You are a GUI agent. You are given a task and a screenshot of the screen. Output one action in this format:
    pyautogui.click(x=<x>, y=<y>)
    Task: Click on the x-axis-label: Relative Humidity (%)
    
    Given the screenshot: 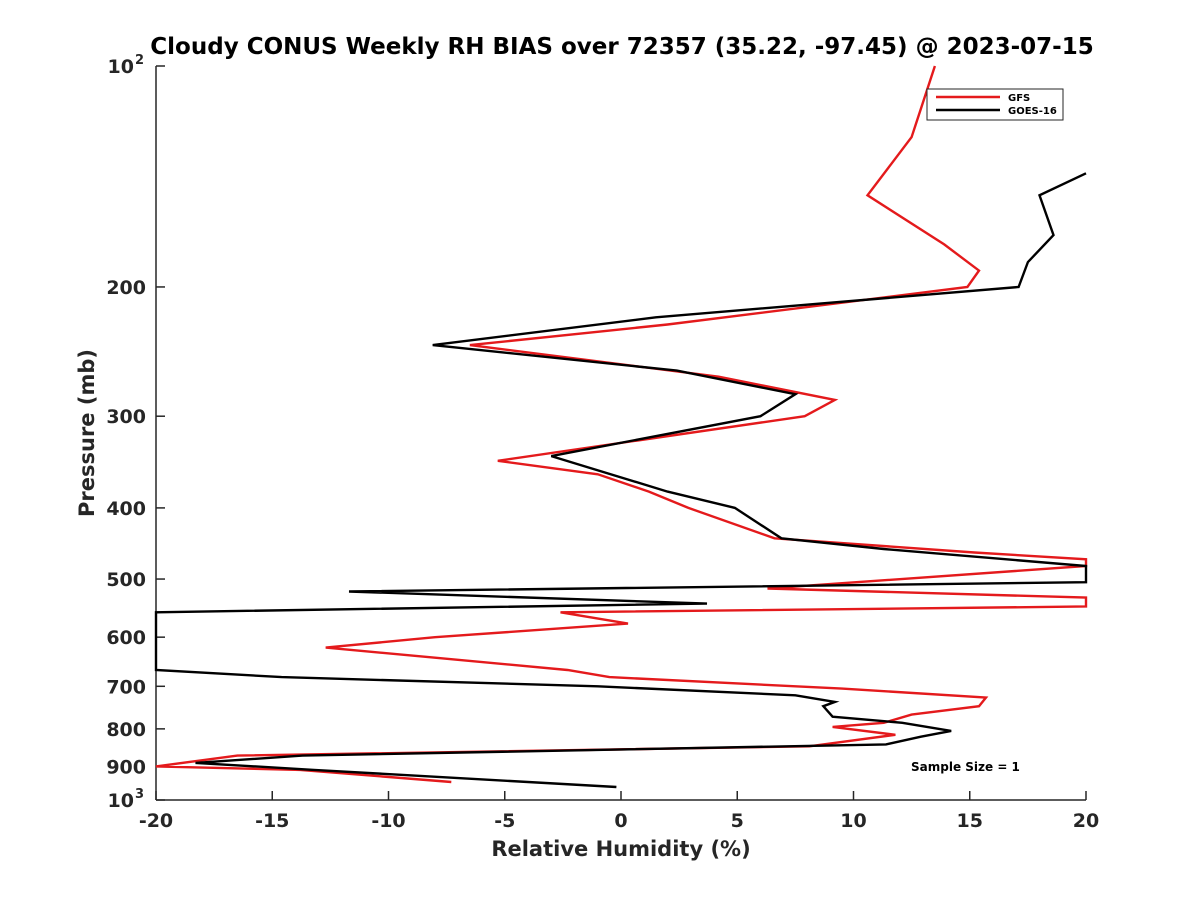 What is the action you would take?
    pyautogui.click(x=620, y=849)
    